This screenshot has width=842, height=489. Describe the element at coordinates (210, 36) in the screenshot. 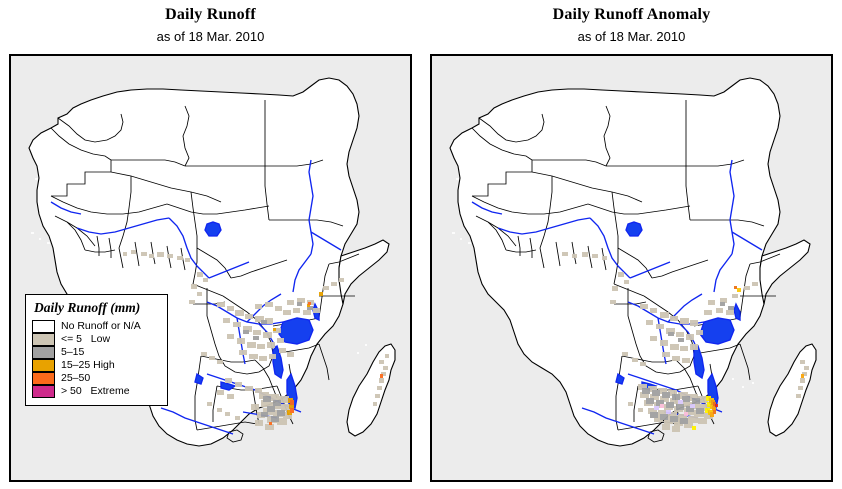

I see `subtitle-left: as of 18 Mar. 2010` at that location.